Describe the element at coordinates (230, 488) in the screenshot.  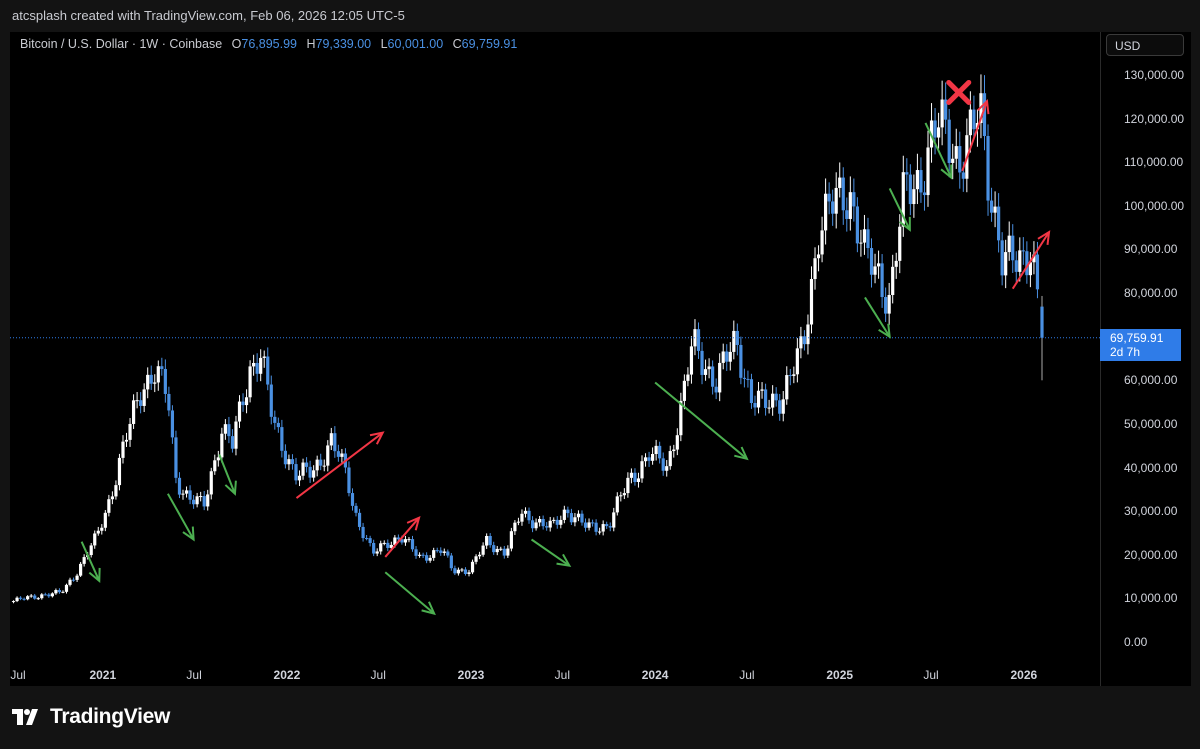
I see `green-arrow-head` at that location.